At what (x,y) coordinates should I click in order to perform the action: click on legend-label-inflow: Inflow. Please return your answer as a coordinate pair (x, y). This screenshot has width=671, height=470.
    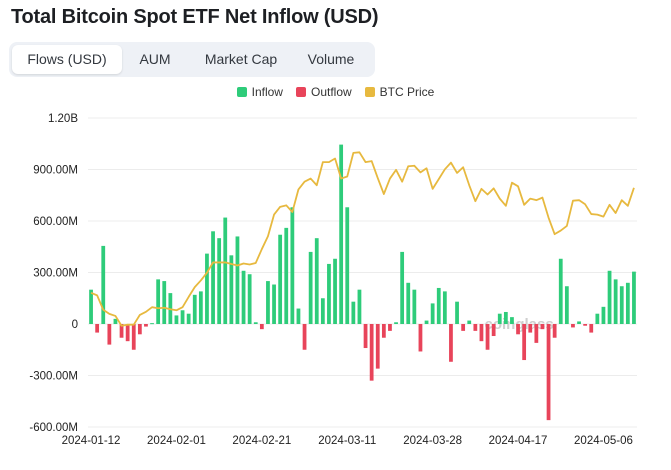
    Looking at the image, I should click on (267, 92).